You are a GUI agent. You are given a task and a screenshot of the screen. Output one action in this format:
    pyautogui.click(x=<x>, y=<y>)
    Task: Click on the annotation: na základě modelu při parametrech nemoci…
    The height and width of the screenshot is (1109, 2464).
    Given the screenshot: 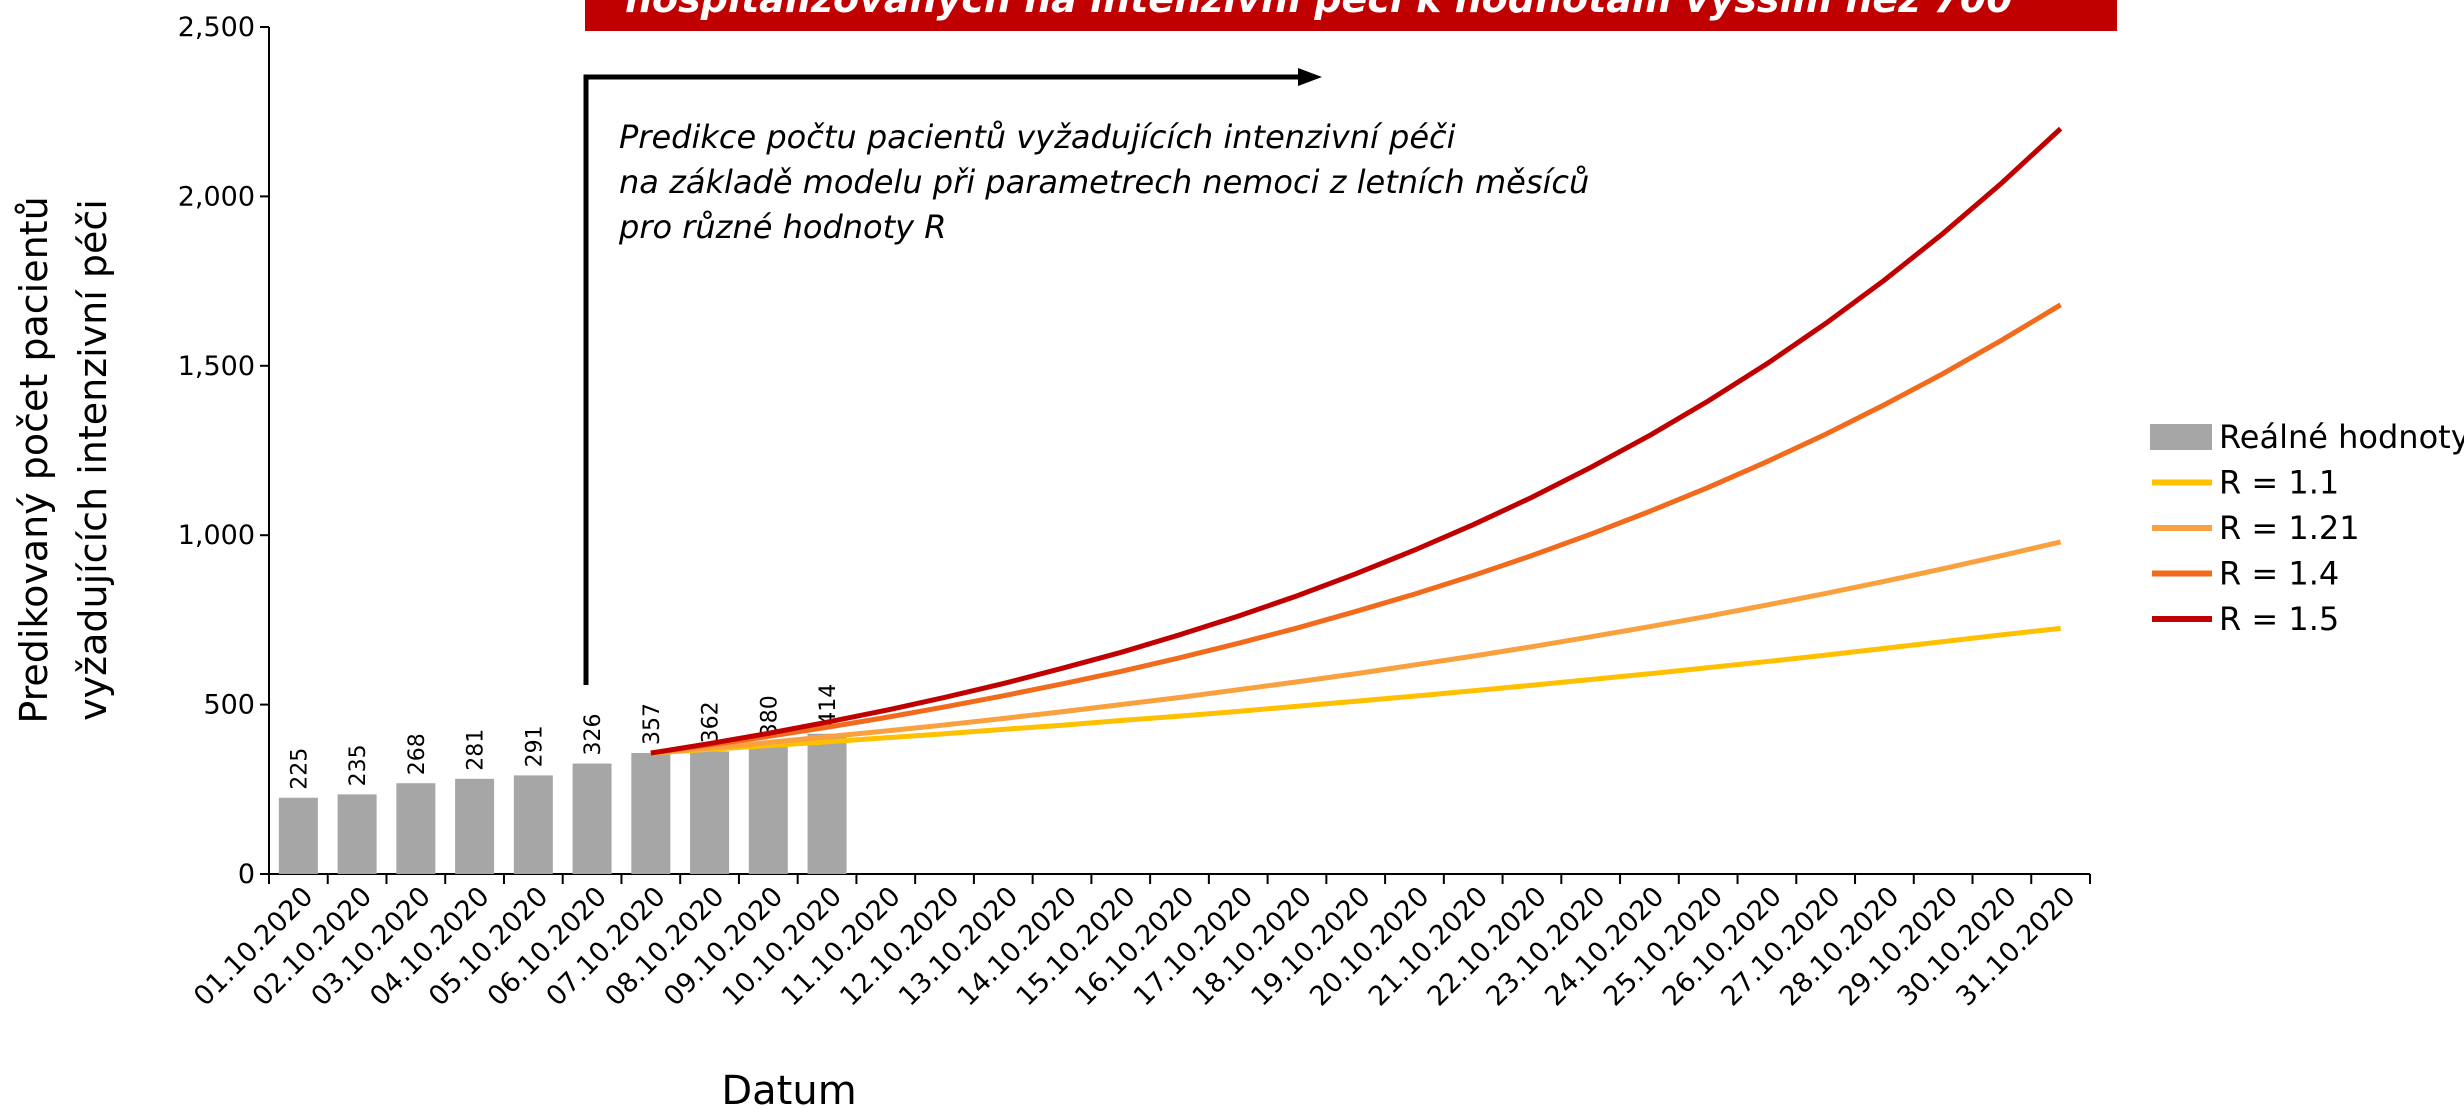 What is the action you would take?
    pyautogui.click(x=1104, y=182)
    